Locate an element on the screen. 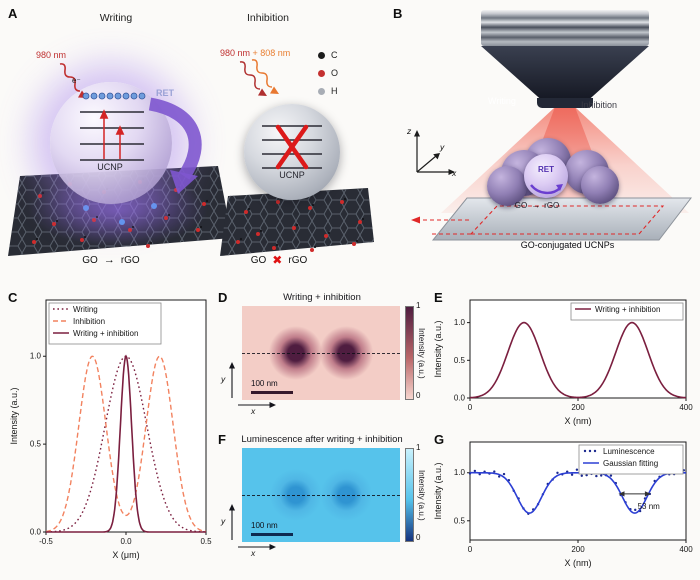 The width and height of the screenshot is (700, 580). scan-direction-arrow is located at coordinates (415, 220).